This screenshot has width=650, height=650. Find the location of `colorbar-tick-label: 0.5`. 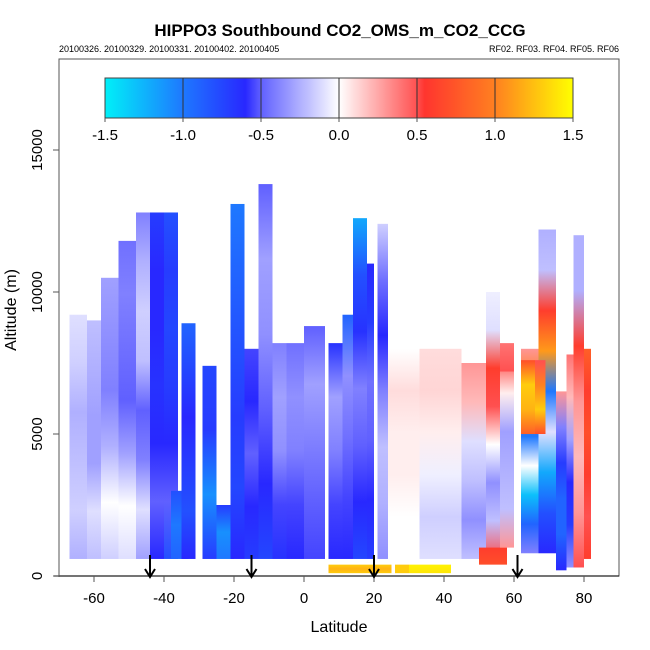

colorbar-tick-label: 0.5 is located at coordinates (417, 135).